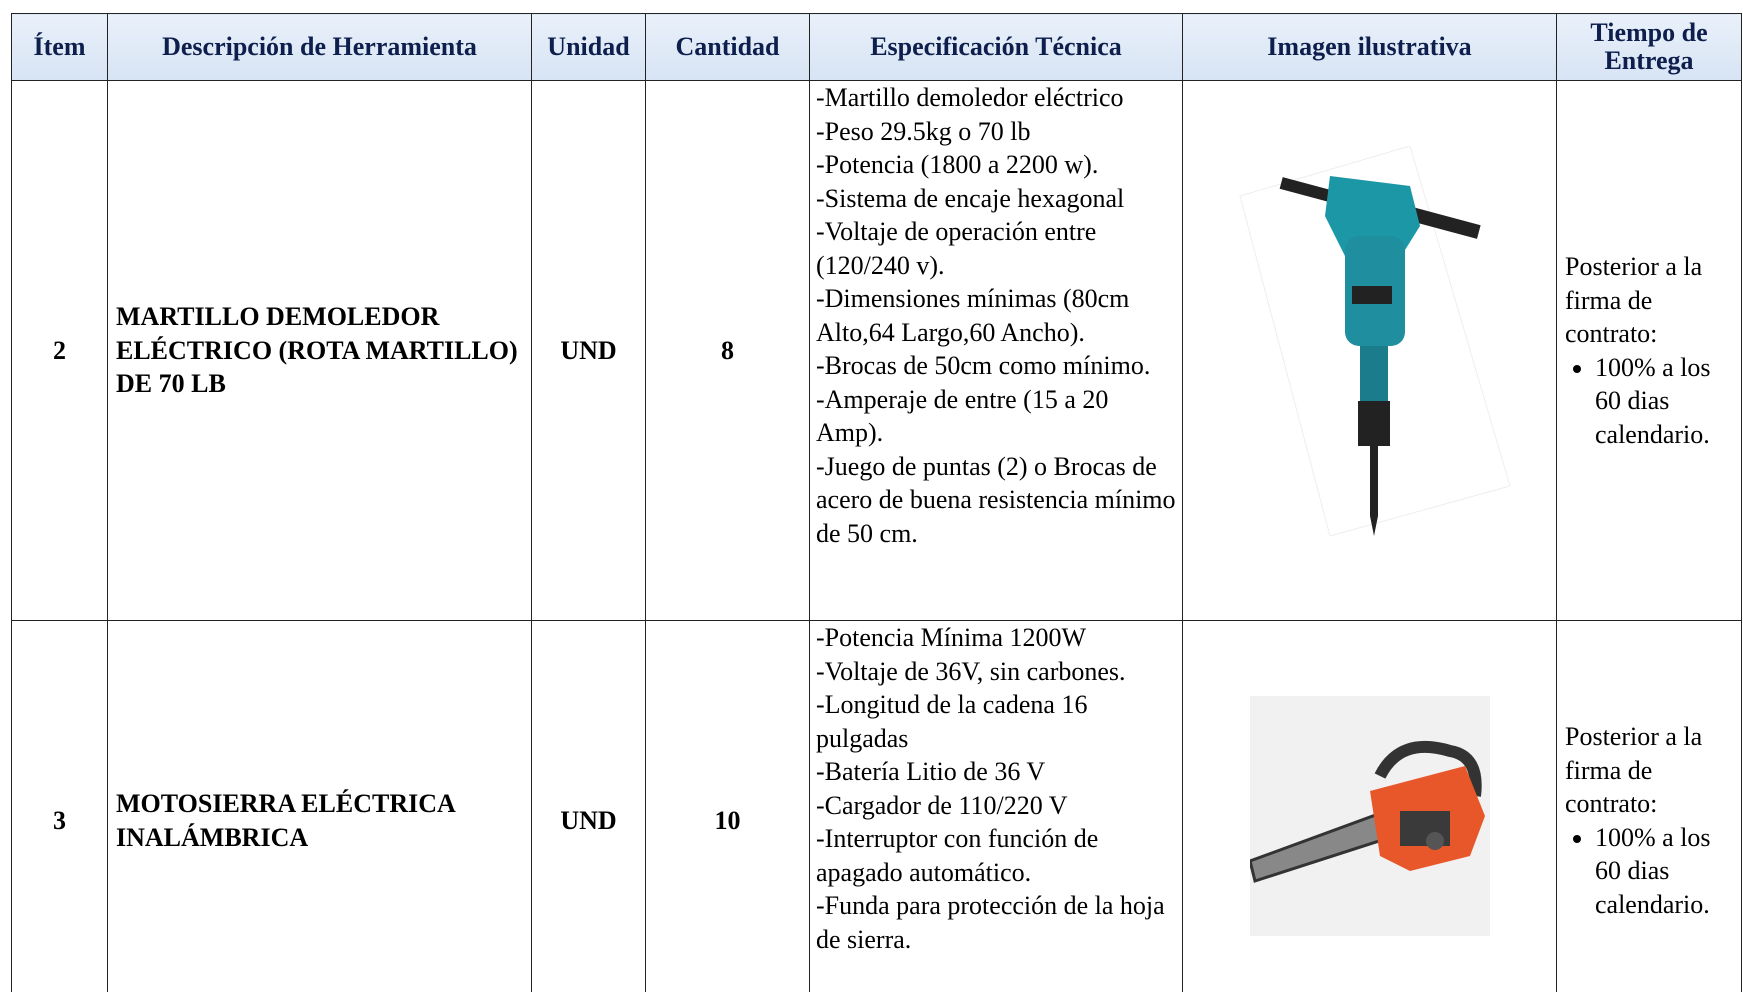 The height and width of the screenshot is (992, 1743). What do you see at coordinates (923, 131) in the screenshot?
I see `spec-line: -Peso 29.5kg o 70 lb` at bounding box center [923, 131].